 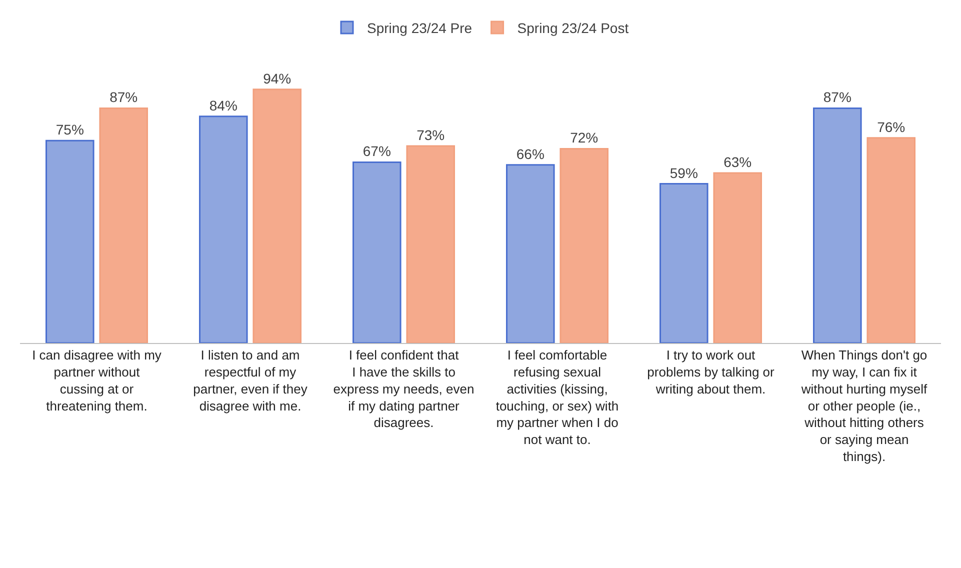 What do you see at coordinates (70, 130) in the screenshot?
I see `data-label: 75%` at bounding box center [70, 130].